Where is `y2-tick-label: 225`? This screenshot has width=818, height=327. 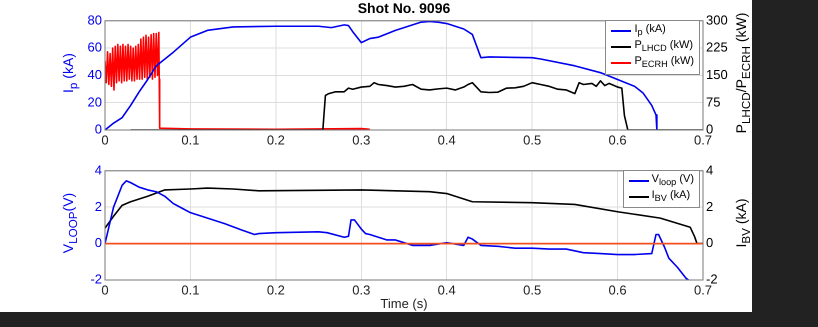
y2-tick-label: 225 is located at coordinates (717, 47).